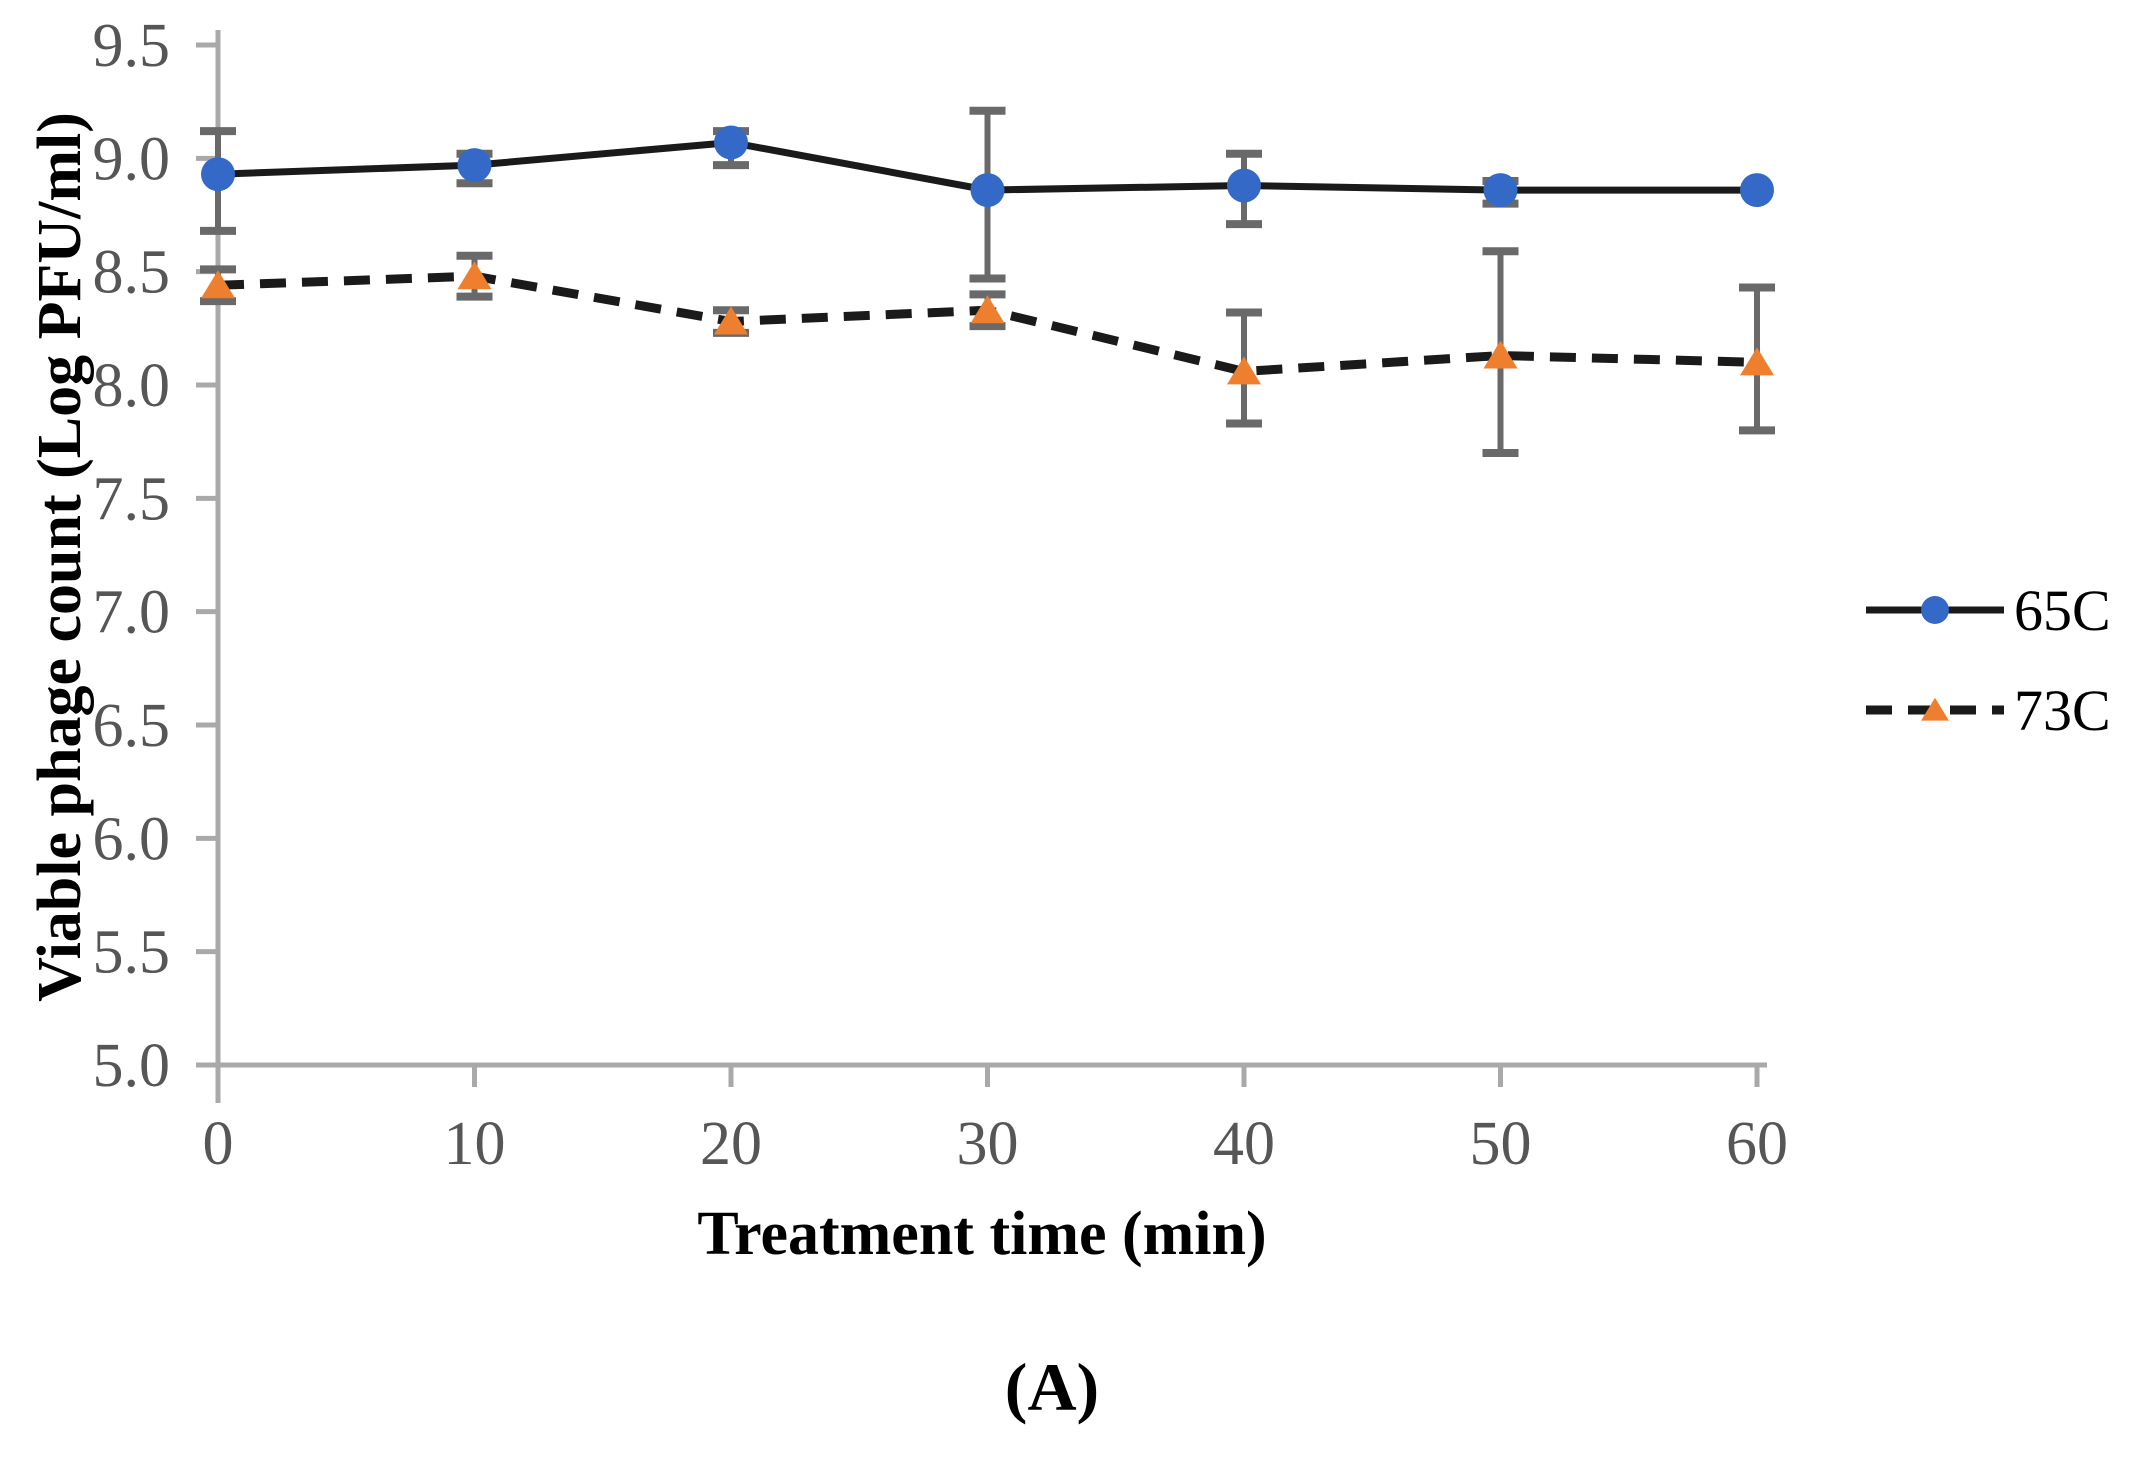 This screenshot has height=1472, width=2138. What do you see at coordinates (981, 1234) in the screenshot?
I see `x-axis-title: Treatment time (min)` at bounding box center [981, 1234].